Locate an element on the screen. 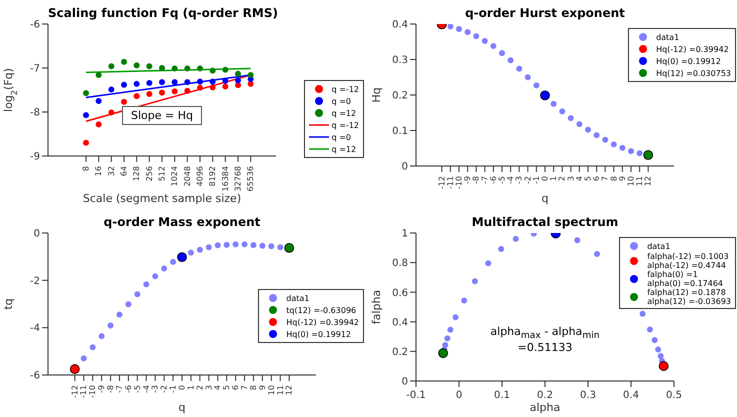 The height and width of the screenshot is (417, 737). y-tick-label: 0.6 is located at coordinates (400, 293).